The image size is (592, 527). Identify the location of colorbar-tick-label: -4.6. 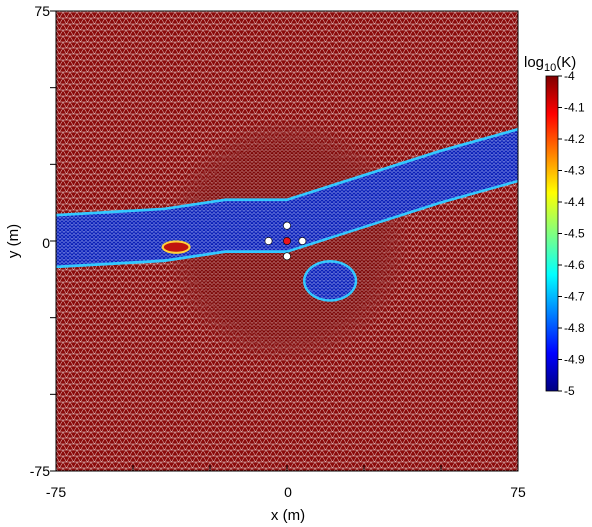
(574, 265).